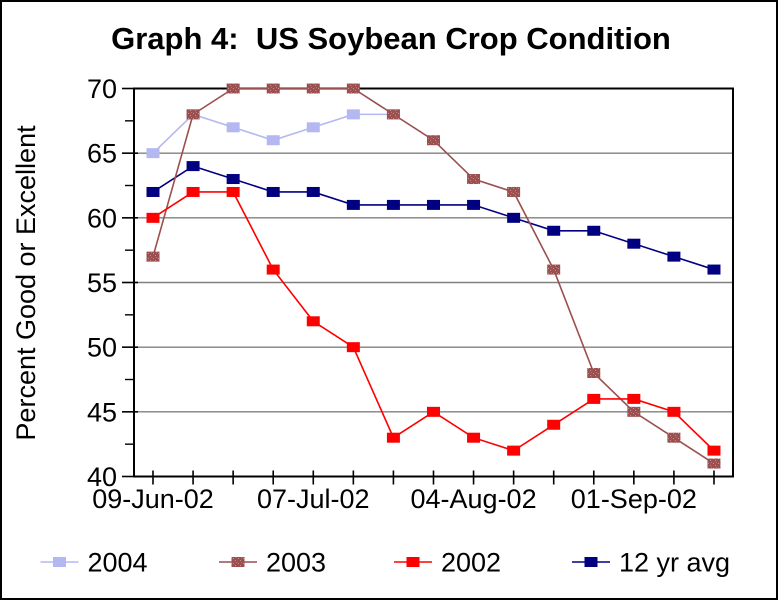 This screenshot has height=600, width=778. What do you see at coordinates (634, 499) in the screenshot?
I see `x-tick-label: 01-Sep-02` at bounding box center [634, 499].